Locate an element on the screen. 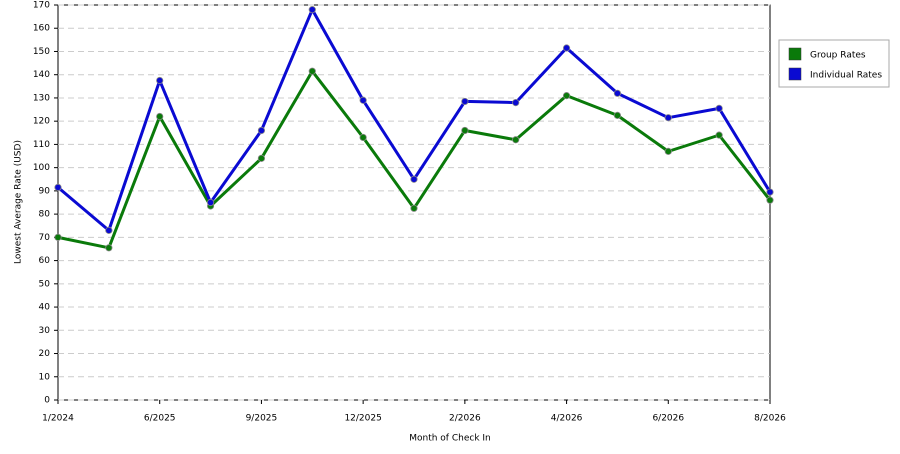  x-axis-label: Month of Check In is located at coordinates (450, 439).